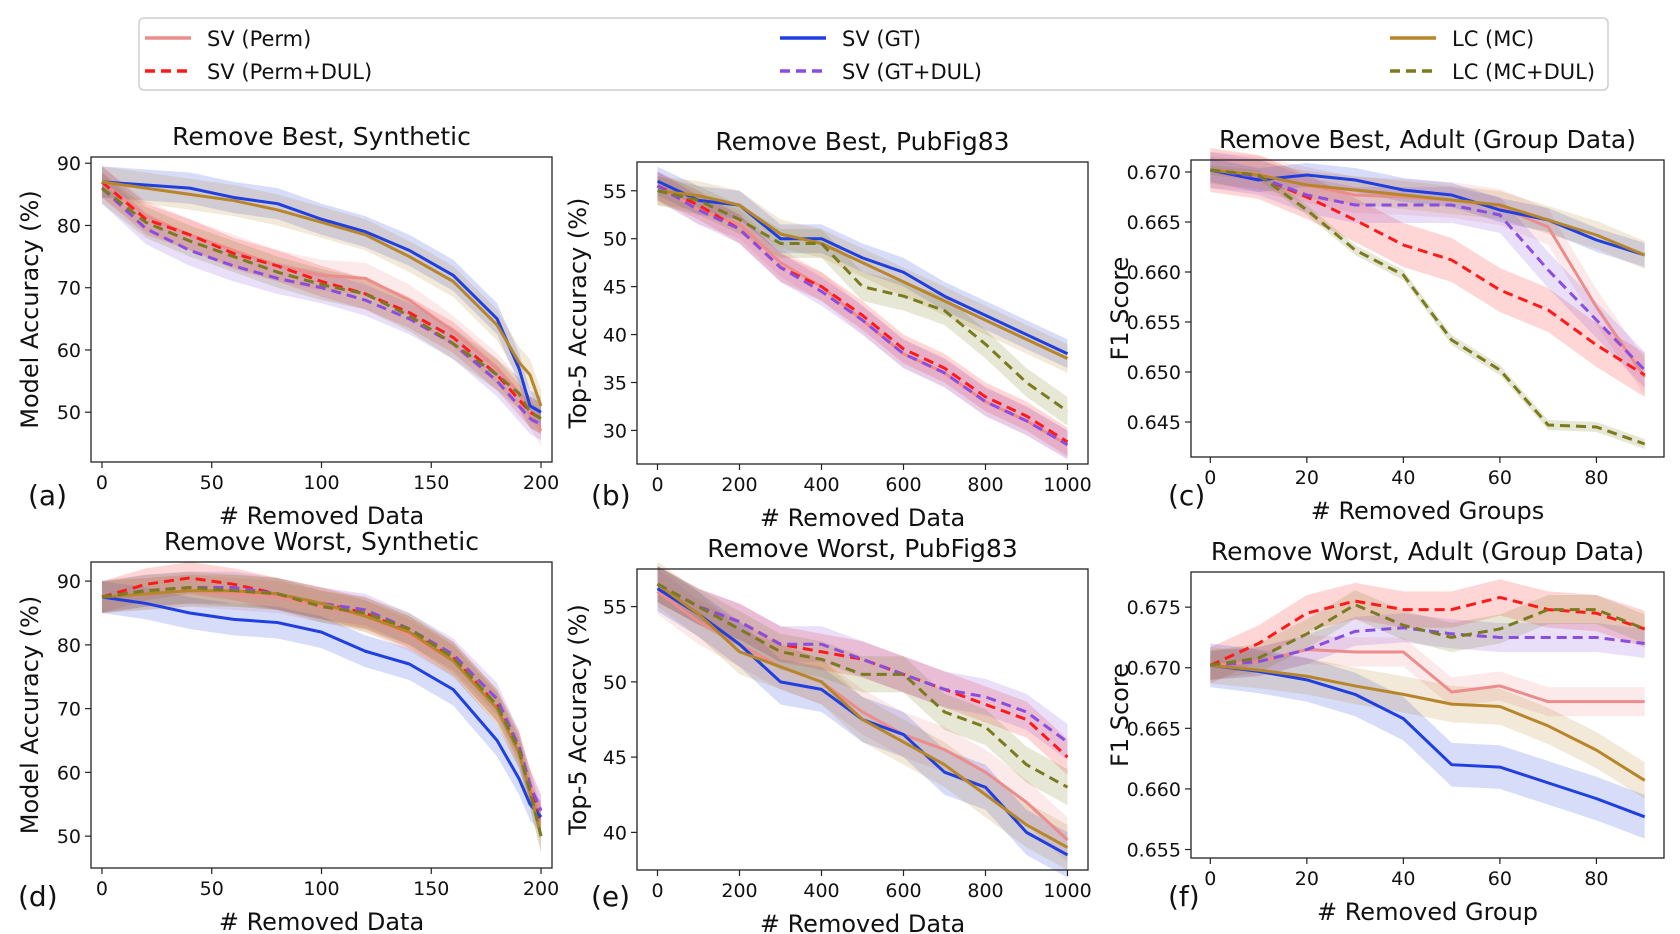  Describe the element at coordinates (1427, 912) in the screenshot. I see `x-axis-label: # Removed Group` at that location.